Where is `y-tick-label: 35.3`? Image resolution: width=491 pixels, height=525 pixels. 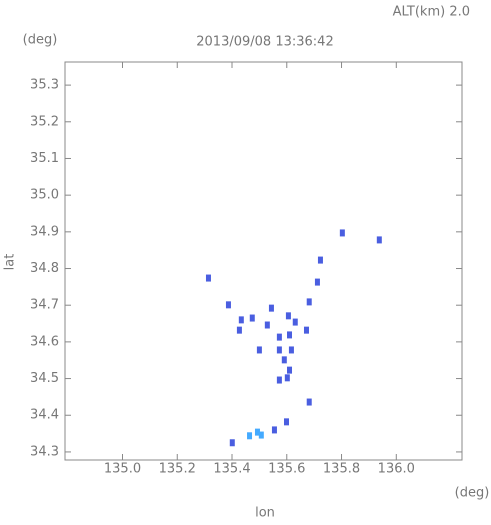 y-tick-label: 35.3 is located at coordinates (44, 85).